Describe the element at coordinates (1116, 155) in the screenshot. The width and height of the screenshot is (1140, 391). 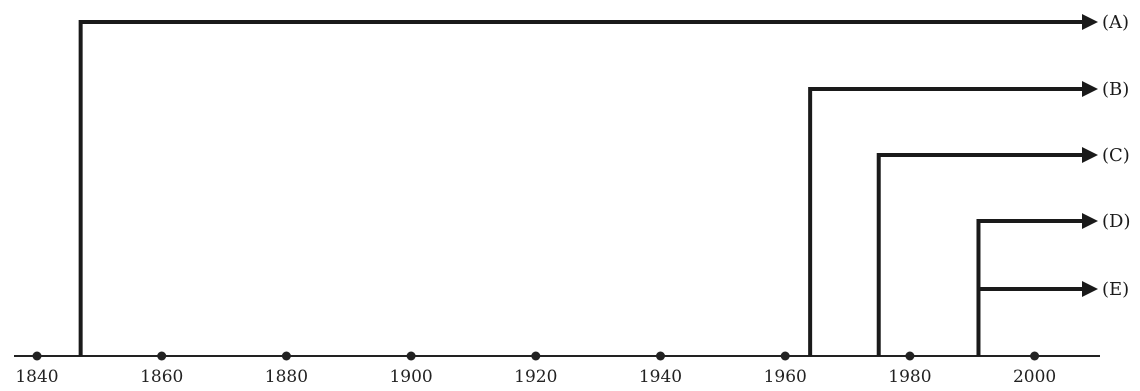
I see `branch-label-c: (C)` at that location.